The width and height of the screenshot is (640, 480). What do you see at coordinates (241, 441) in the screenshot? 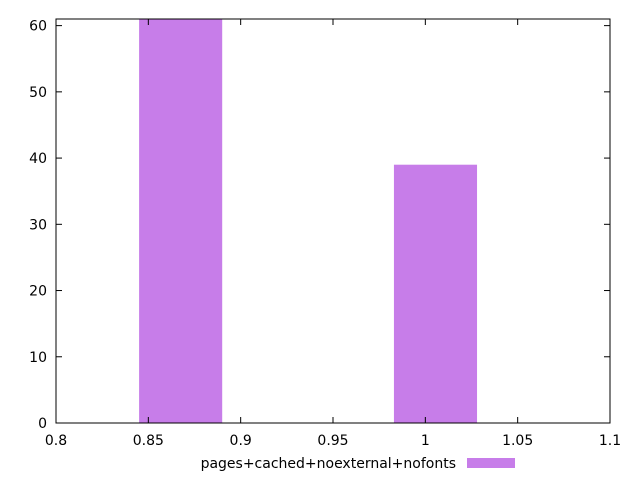
I see `x-tick-label-2: 0.9` at bounding box center [241, 441].